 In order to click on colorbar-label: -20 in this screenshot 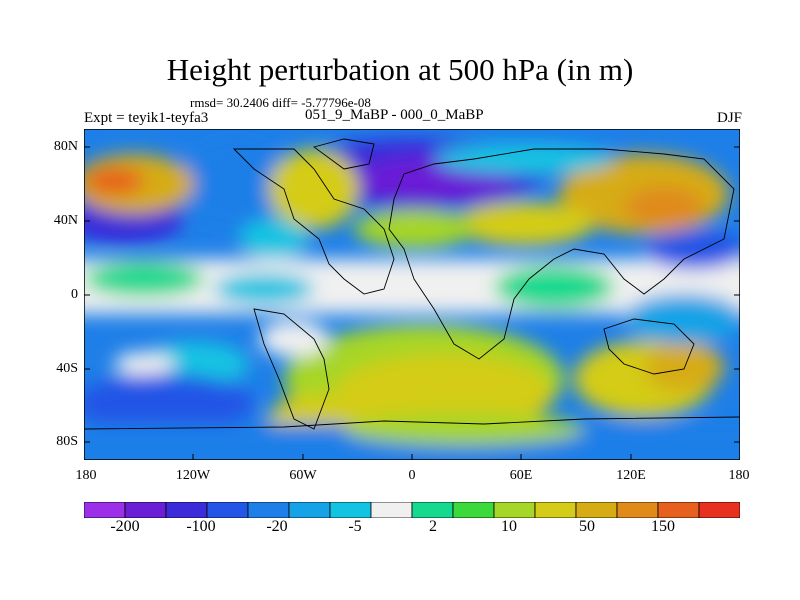, I will do `click(277, 526)`.